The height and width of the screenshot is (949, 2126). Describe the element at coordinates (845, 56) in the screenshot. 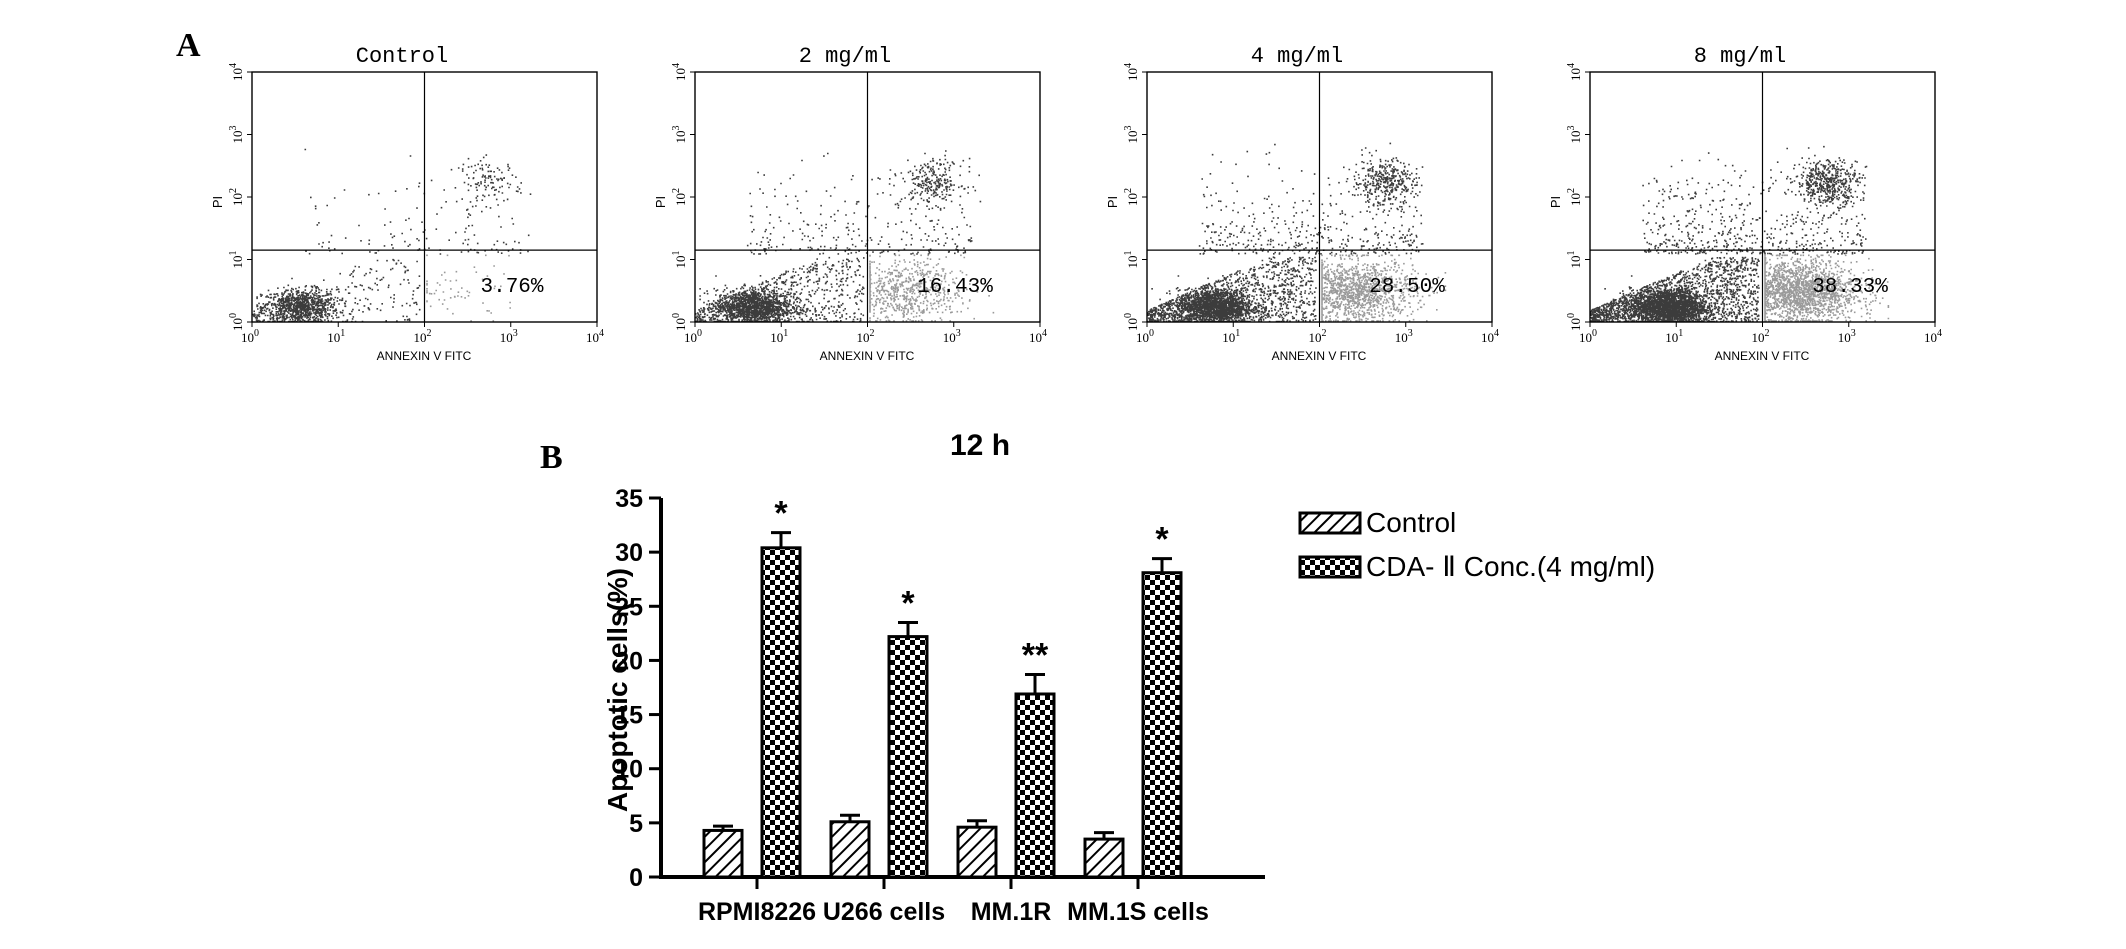

I see `plot-title: 2 mg/ml` at that location.